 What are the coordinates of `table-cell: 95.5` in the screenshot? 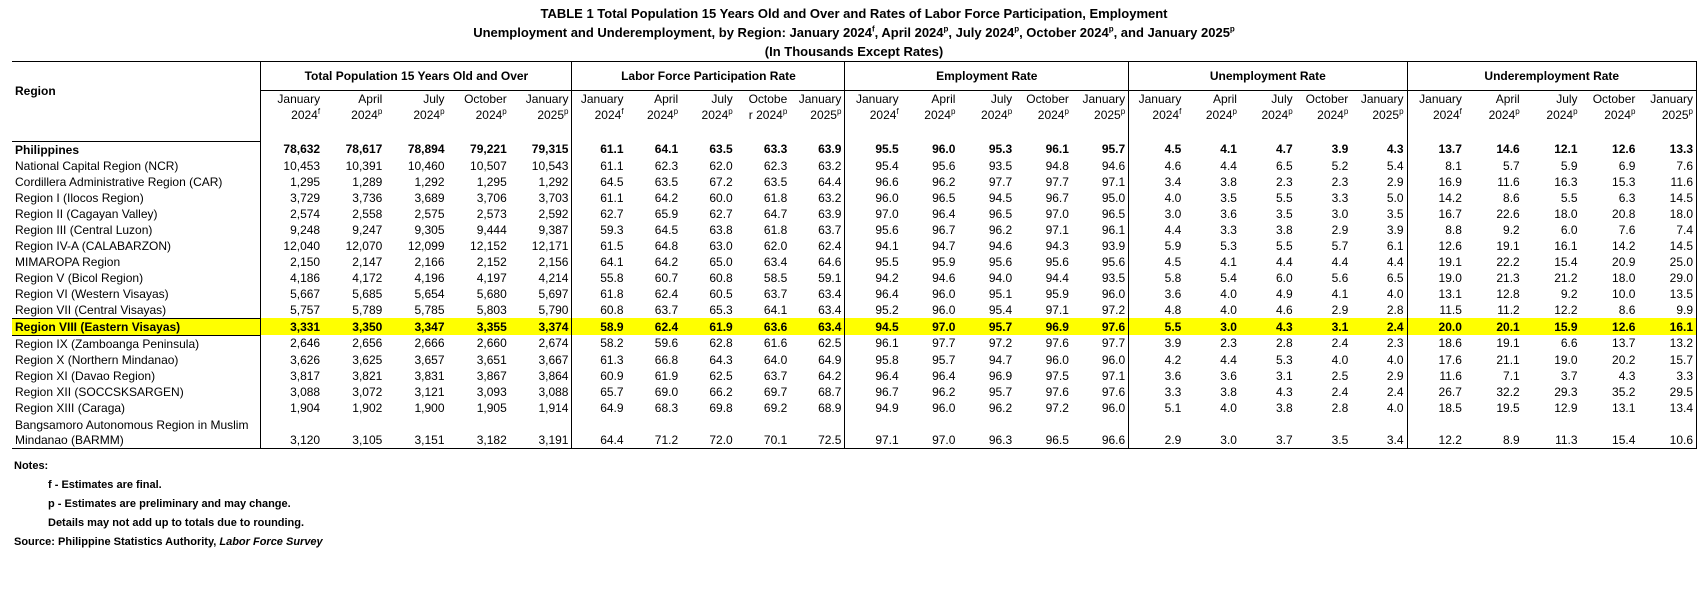 It's located at (887, 261).